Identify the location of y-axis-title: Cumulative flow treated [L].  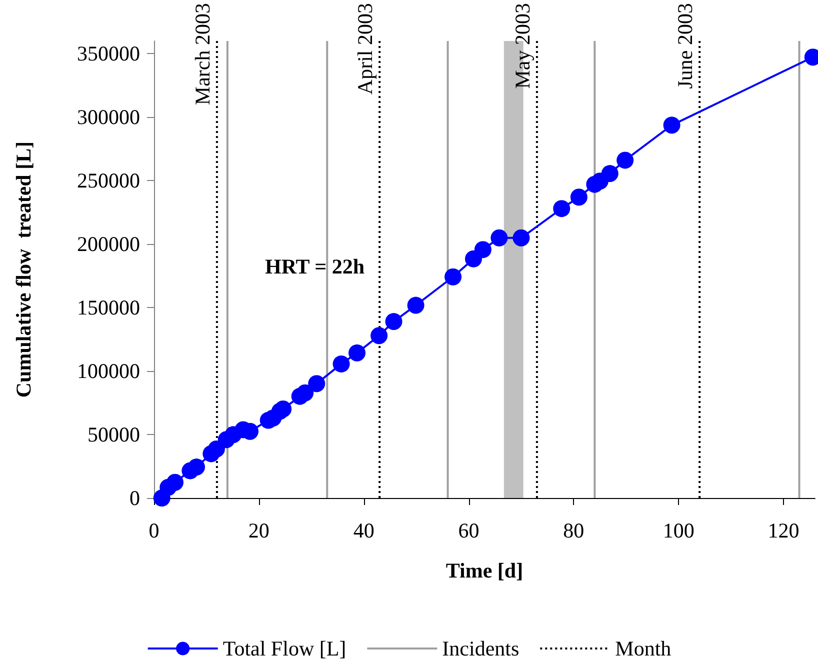
(24, 269).